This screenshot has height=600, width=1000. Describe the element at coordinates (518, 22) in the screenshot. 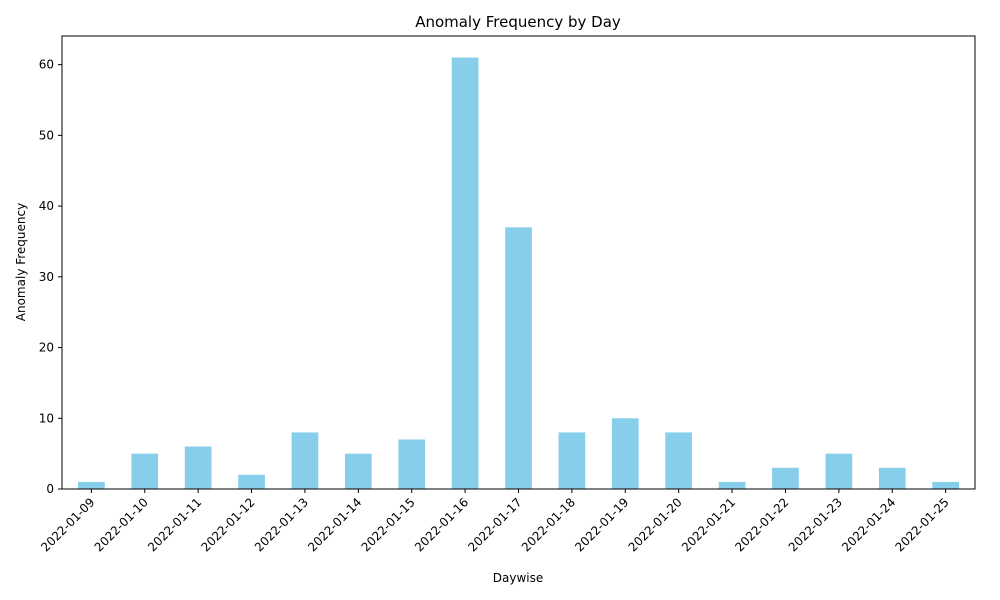

I see `chart-title: Anomaly Frequency by Day` at that location.